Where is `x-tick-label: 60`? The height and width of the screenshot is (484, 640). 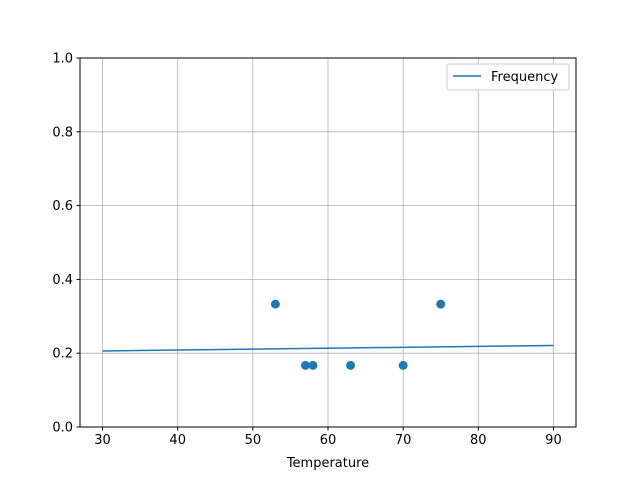
x-tick-label: 60 is located at coordinates (328, 440).